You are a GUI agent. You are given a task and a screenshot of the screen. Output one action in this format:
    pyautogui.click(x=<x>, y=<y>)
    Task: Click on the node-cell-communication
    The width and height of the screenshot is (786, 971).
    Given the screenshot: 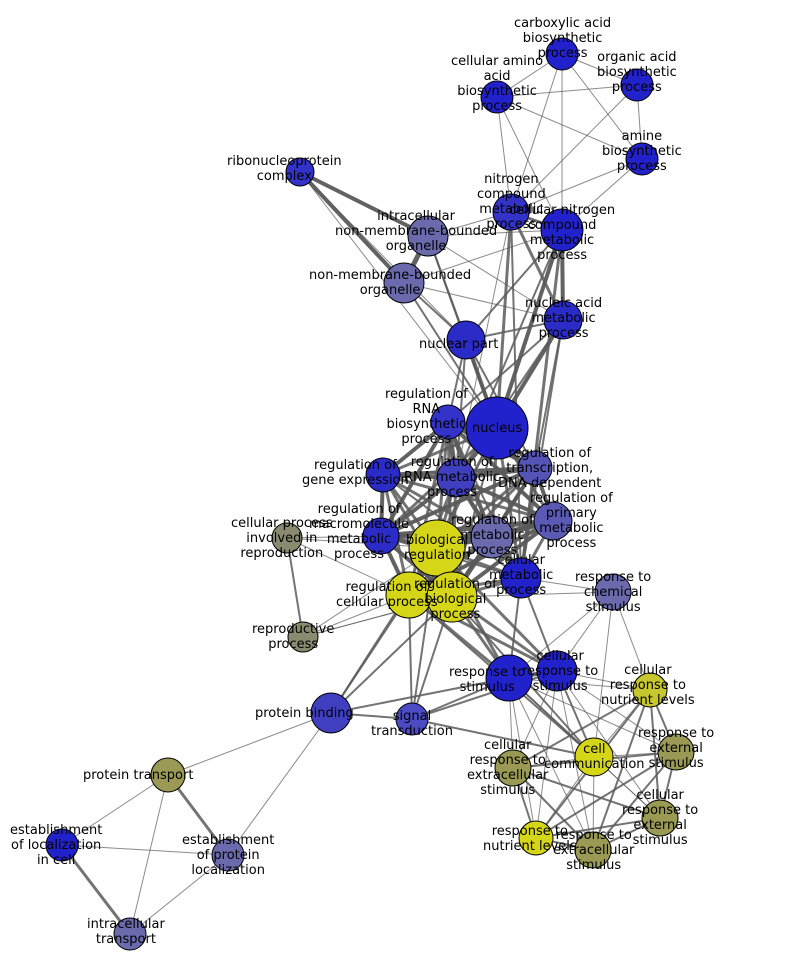 What is the action you would take?
    pyautogui.click(x=594, y=757)
    